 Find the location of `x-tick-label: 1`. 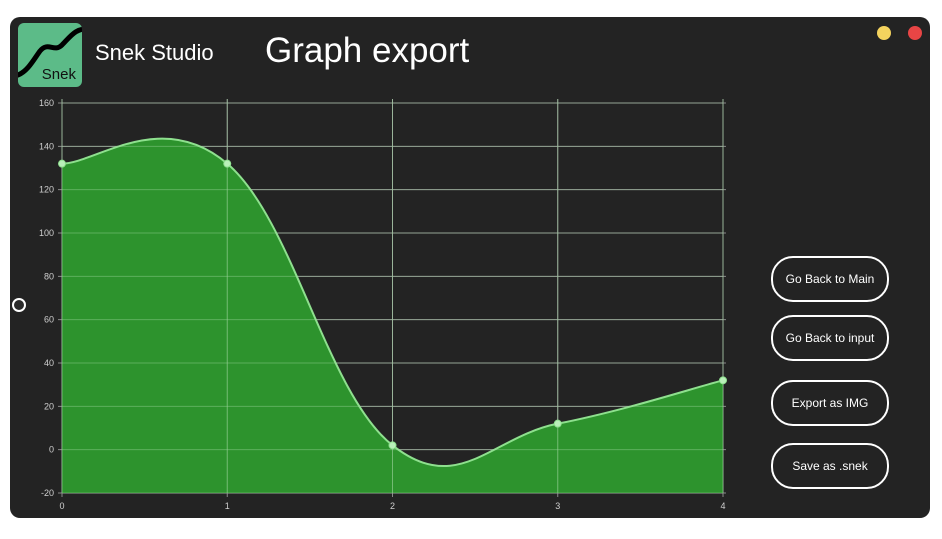

x-tick-label: 1 is located at coordinates (227, 506).